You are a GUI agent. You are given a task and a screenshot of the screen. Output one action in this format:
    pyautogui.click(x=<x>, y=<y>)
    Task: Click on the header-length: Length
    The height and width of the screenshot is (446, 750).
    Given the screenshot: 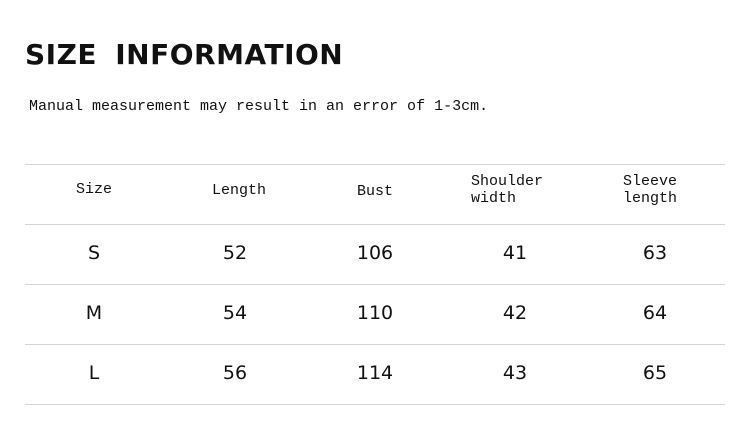 What is the action you would take?
    pyautogui.click(x=239, y=190)
    